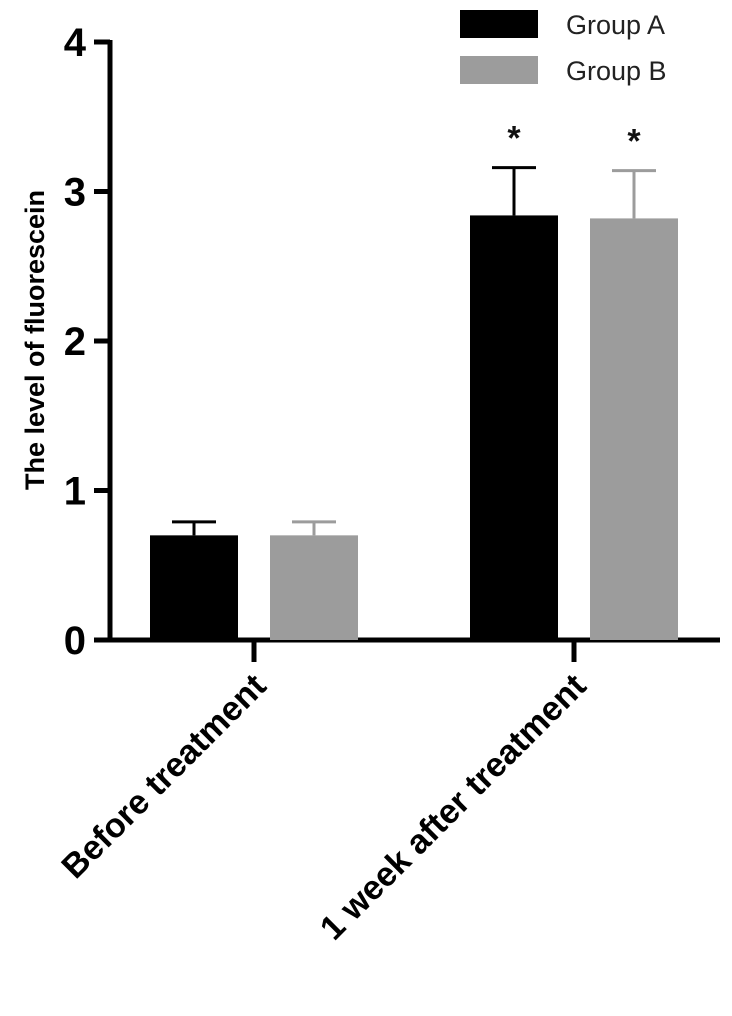 This screenshot has height=1016, width=732. Describe the element at coordinates (88, 342) in the screenshot. I see `y-axis: 0 1 2 3 4` at that location.